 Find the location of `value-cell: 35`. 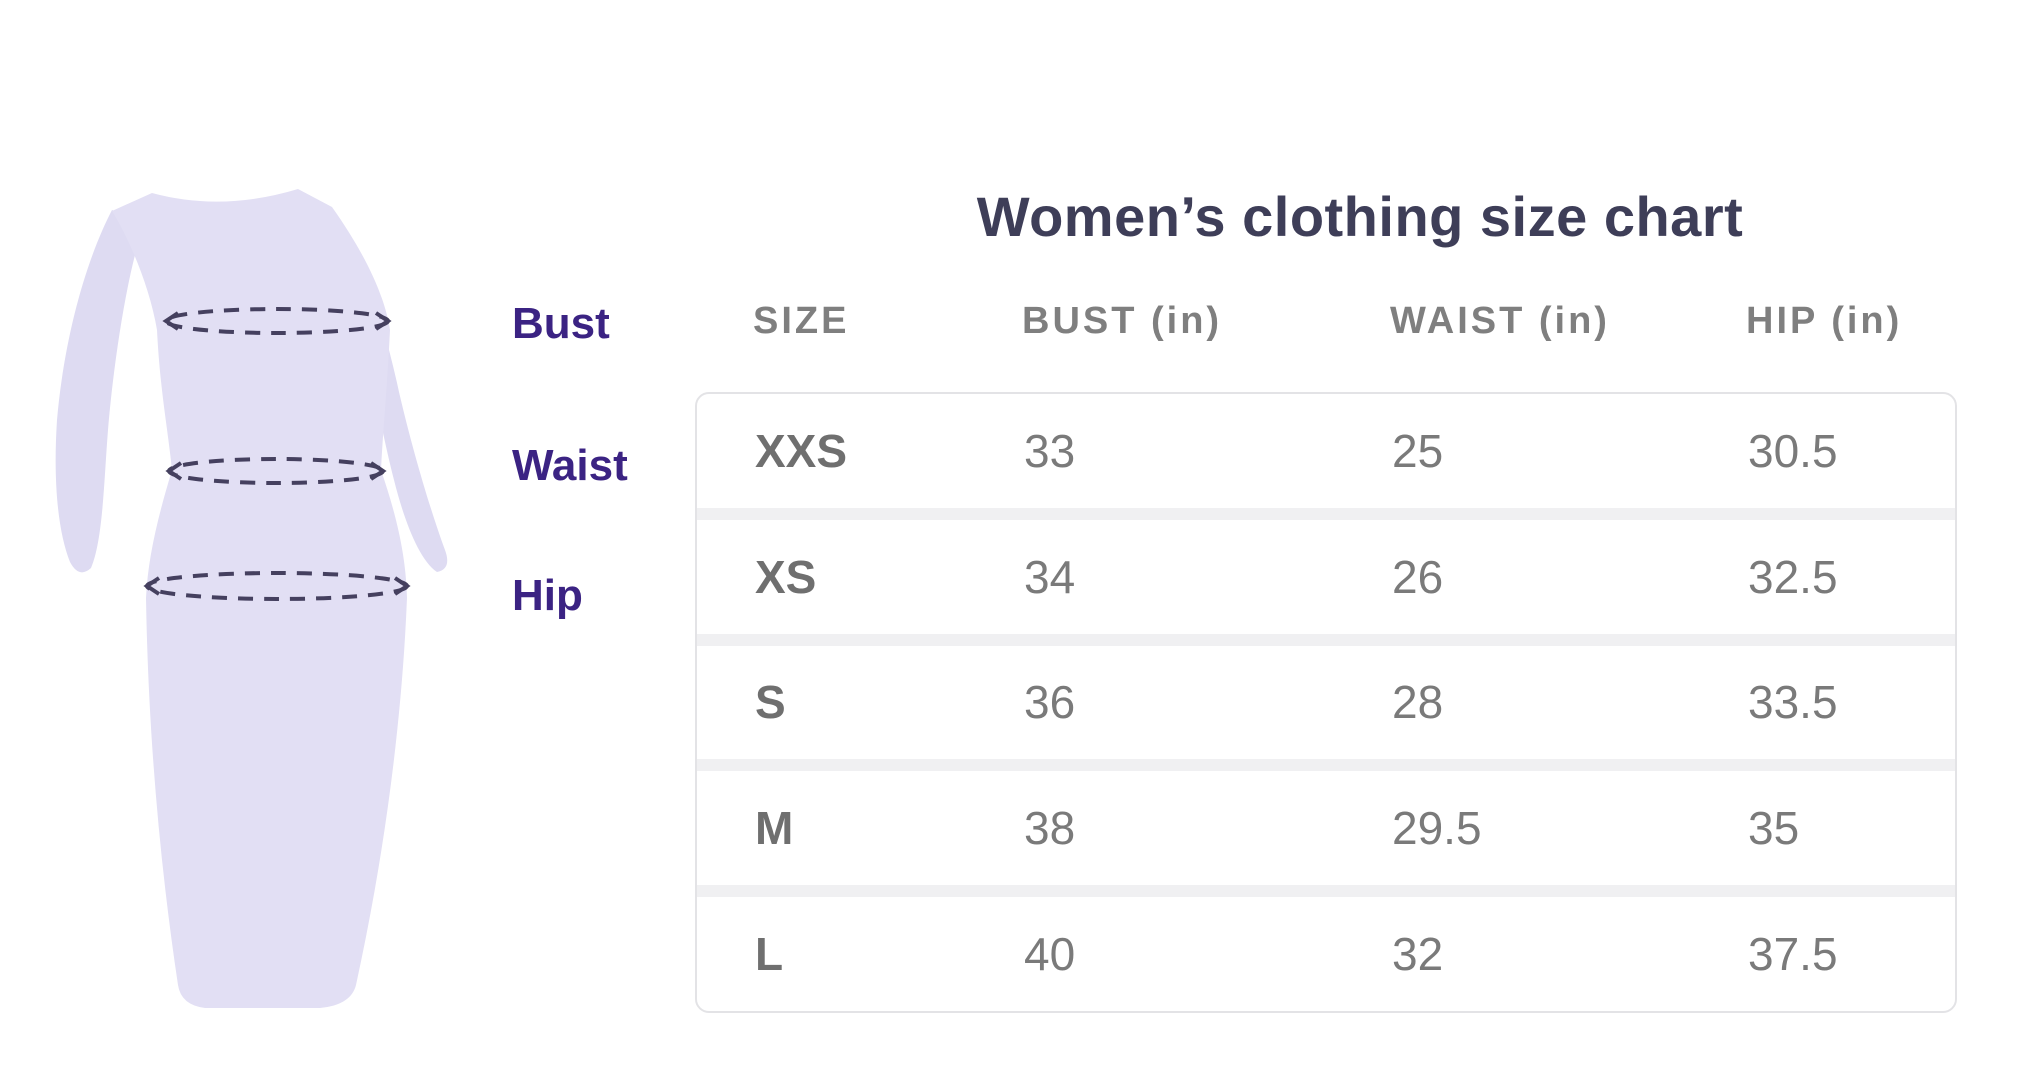

value-cell: 35 is located at coordinates (1774, 828).